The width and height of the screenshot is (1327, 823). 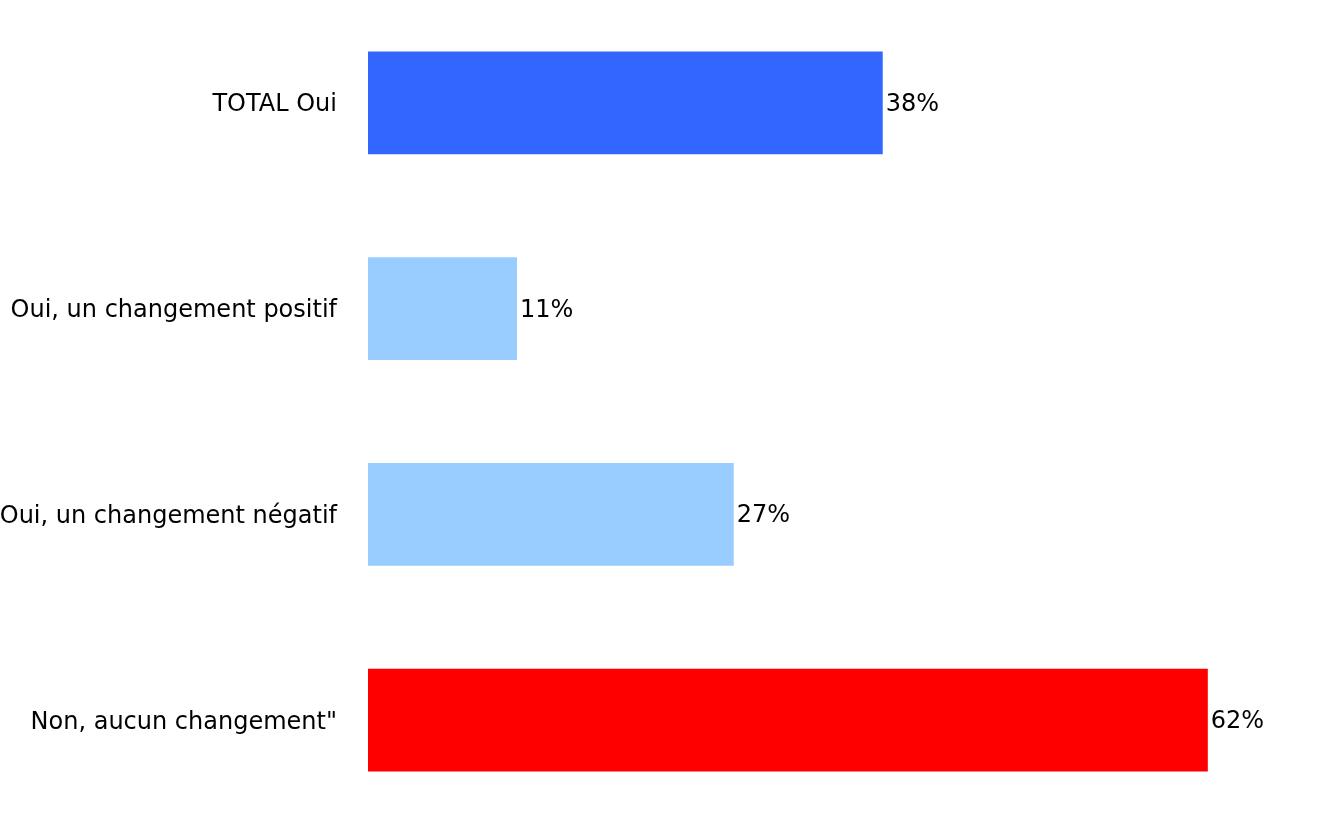 What do you see at coordinates (169, 514) in the screenshot?
I see `y-tick-label: Oui, un changement négatif` at bounding box center [169, 514].